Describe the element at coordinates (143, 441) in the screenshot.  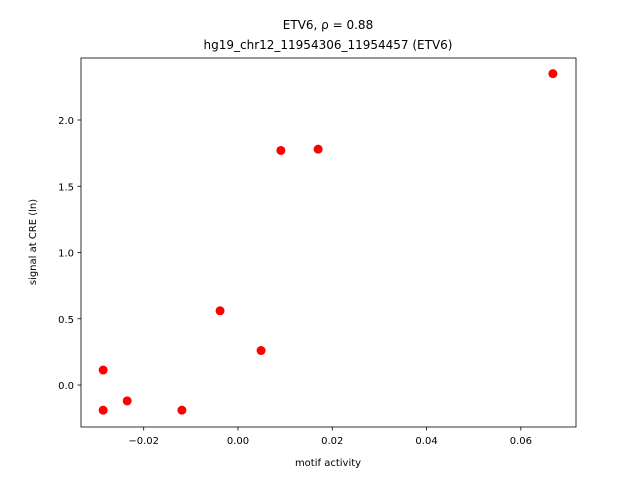
I see `x-tick-label: −0.02` at that location.